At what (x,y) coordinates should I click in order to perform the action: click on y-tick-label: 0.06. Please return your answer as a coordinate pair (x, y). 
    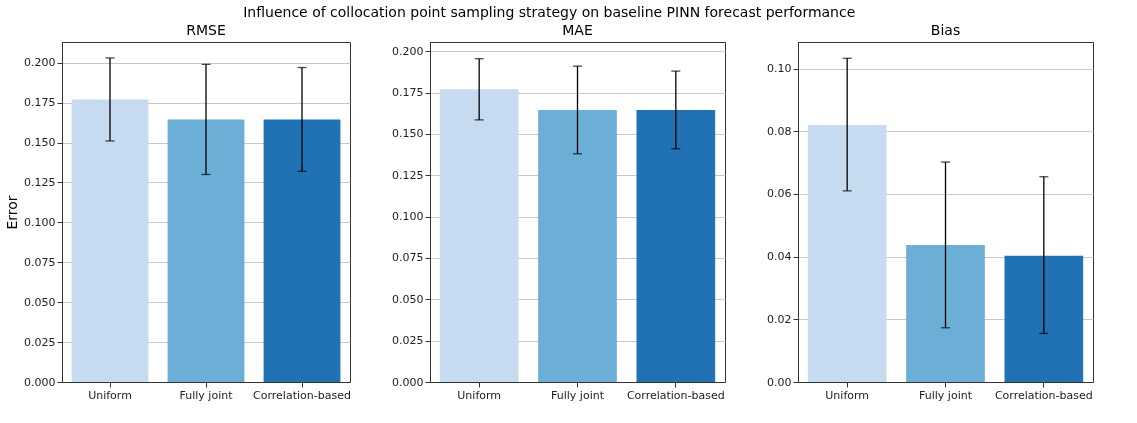
    Looking at the image, I should click on (779, 194).